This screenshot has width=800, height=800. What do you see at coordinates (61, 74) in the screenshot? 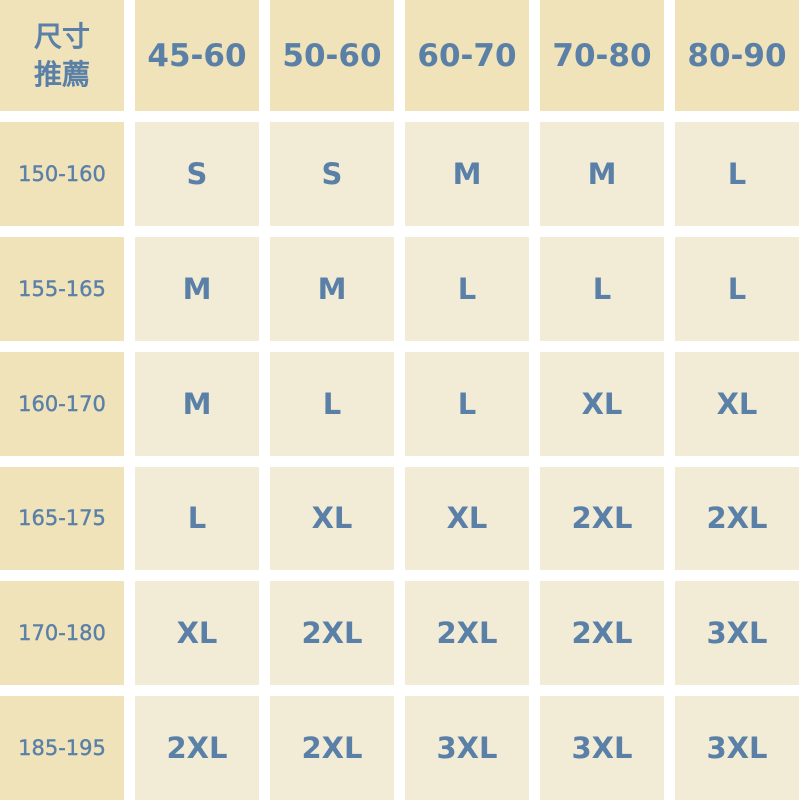
I see `corner-line-2: 推薦` at bounding box center [61, 74].